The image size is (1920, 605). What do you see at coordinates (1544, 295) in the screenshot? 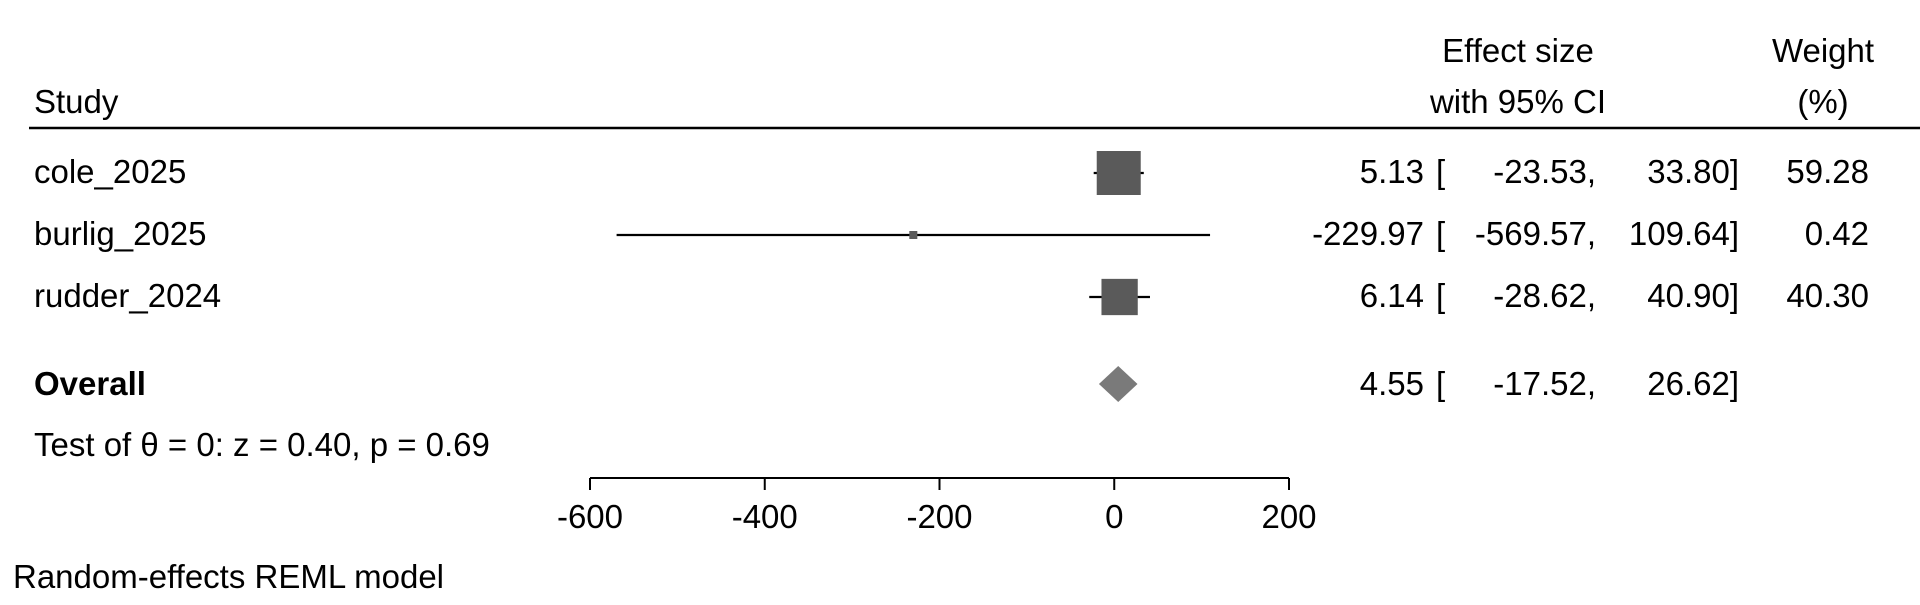
I see `study-ci-low: -28.62,` at bounding box center [1544, 295].